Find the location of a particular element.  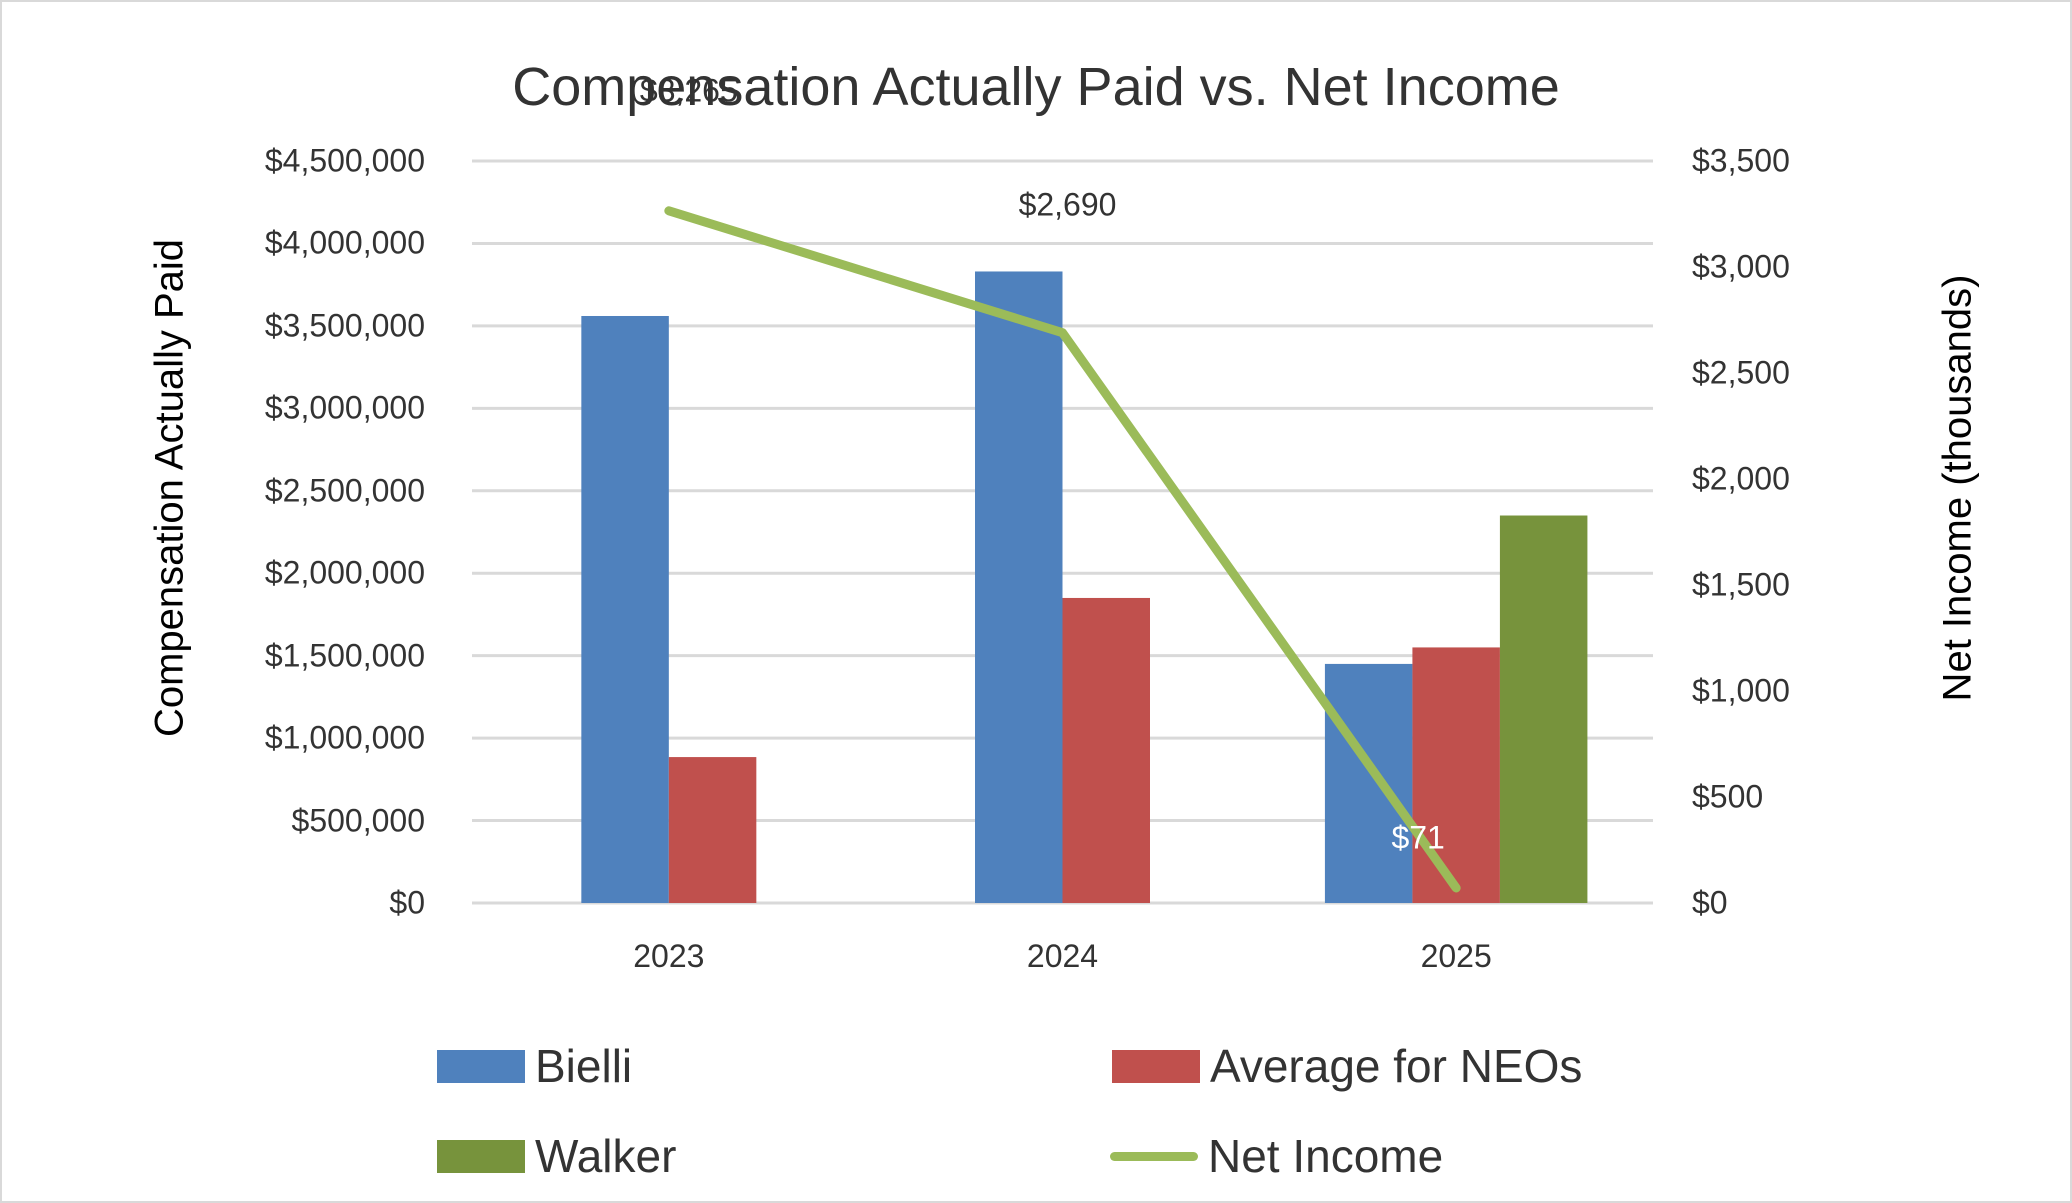

y-right-tick-label: $3,500 is located at coordinates (1741, 160).